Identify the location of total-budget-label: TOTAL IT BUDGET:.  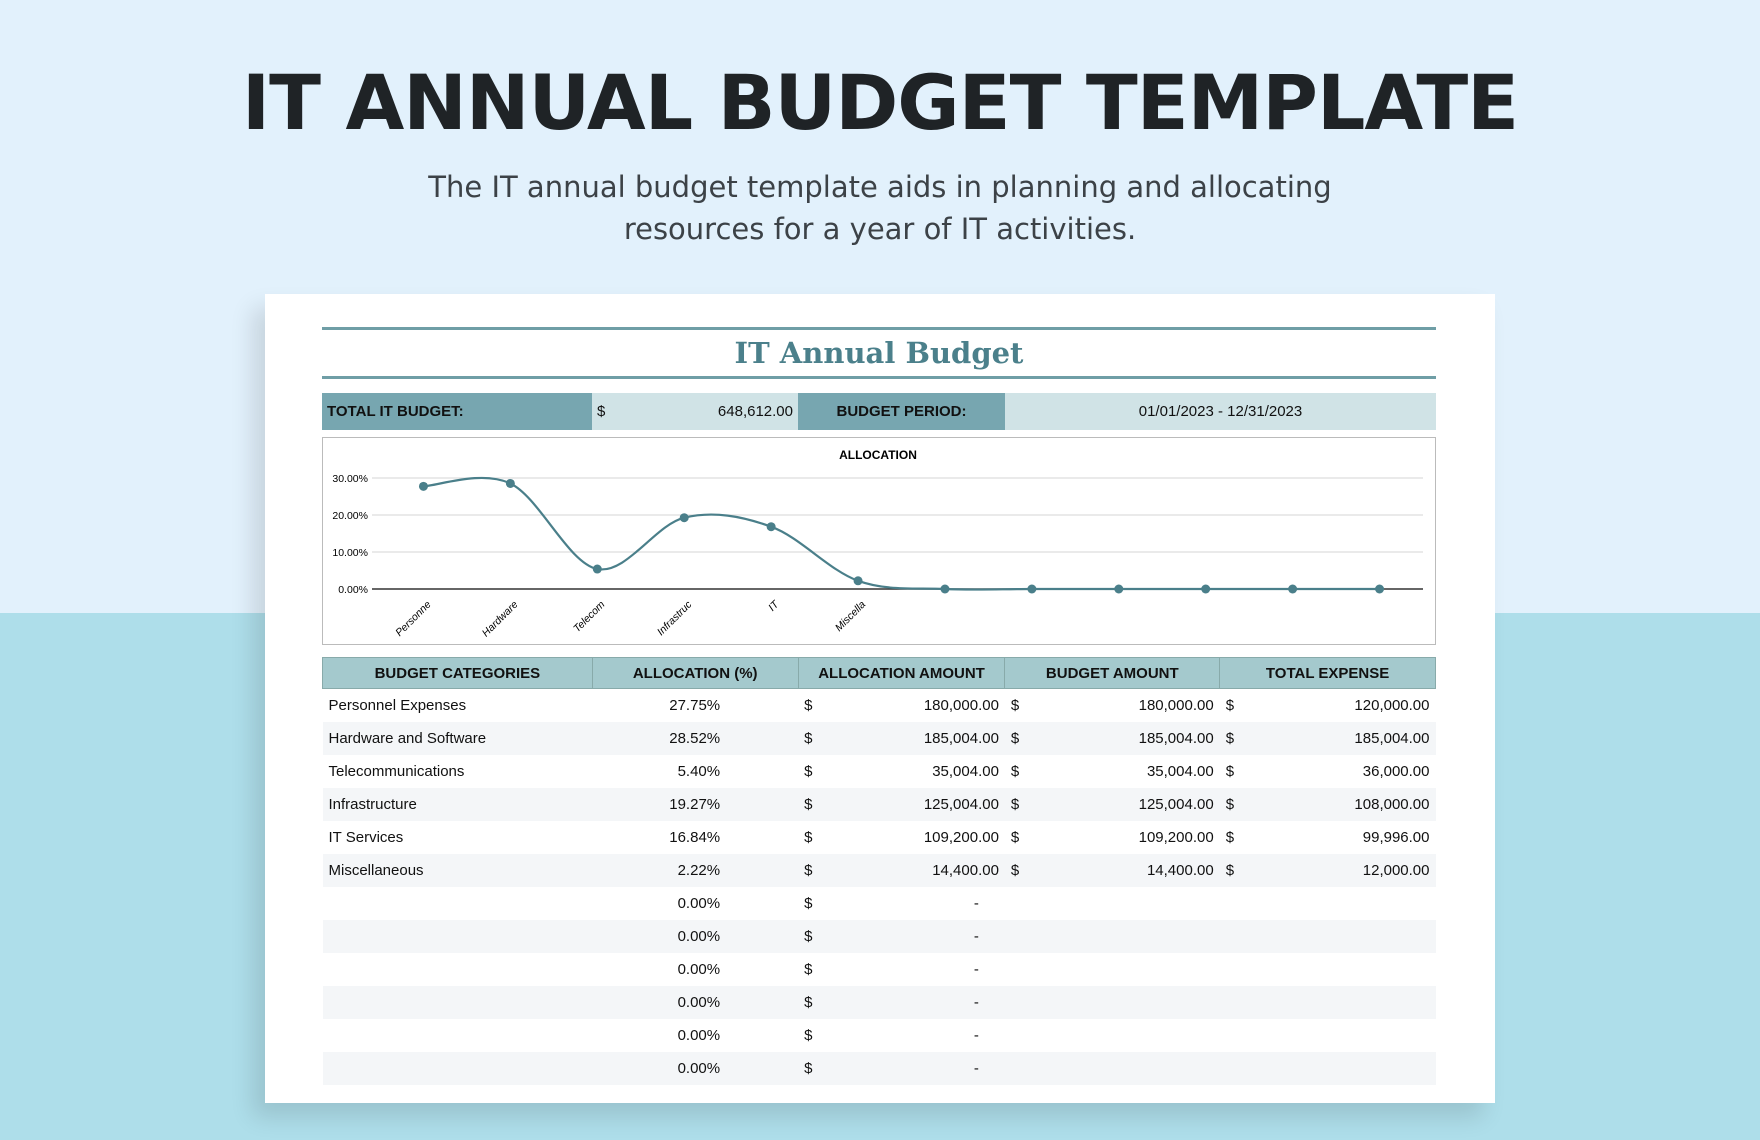
(457, 411).